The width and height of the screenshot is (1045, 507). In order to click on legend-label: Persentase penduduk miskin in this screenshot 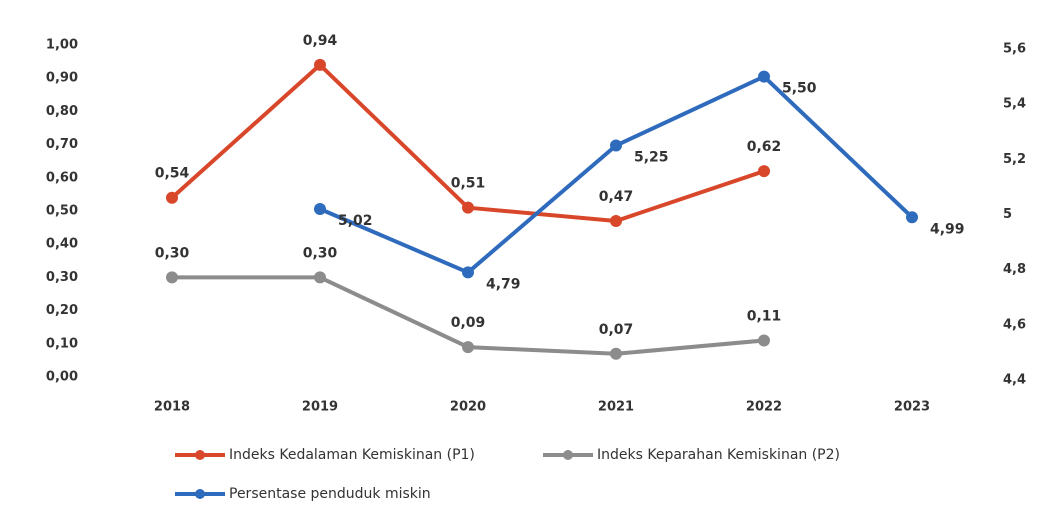, I will do `click(330, 494)`.